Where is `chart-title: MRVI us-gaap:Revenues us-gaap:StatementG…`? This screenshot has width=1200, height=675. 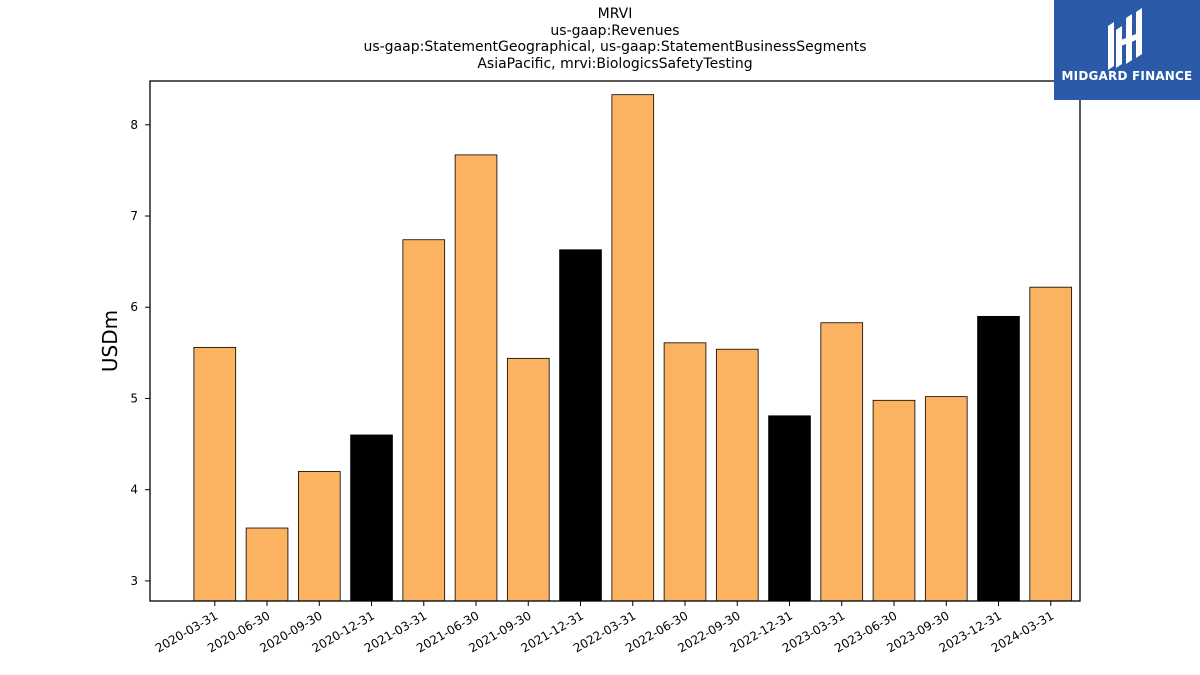 chart-title: MRVI us-gaap:Revenues us-gaap:StatementG… is located at coordinates (615, 39).